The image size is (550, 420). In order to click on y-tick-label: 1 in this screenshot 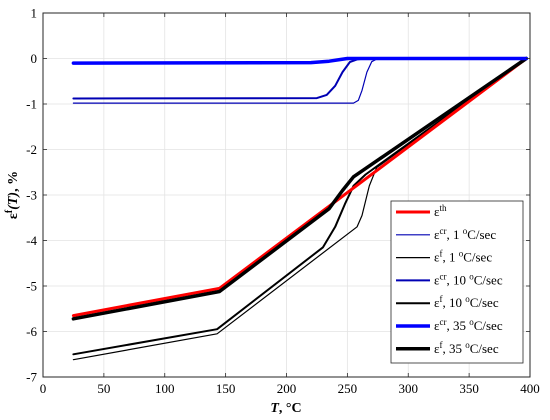, I will do `click(34, 13)`.